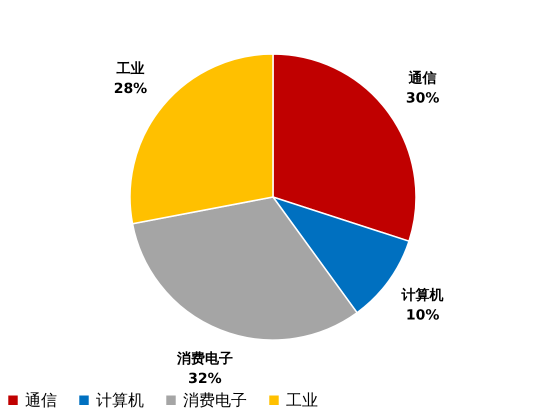 The height and width of the screenshot is (417, 546). I want to click on slice-label: 工业, so click(129, 69).